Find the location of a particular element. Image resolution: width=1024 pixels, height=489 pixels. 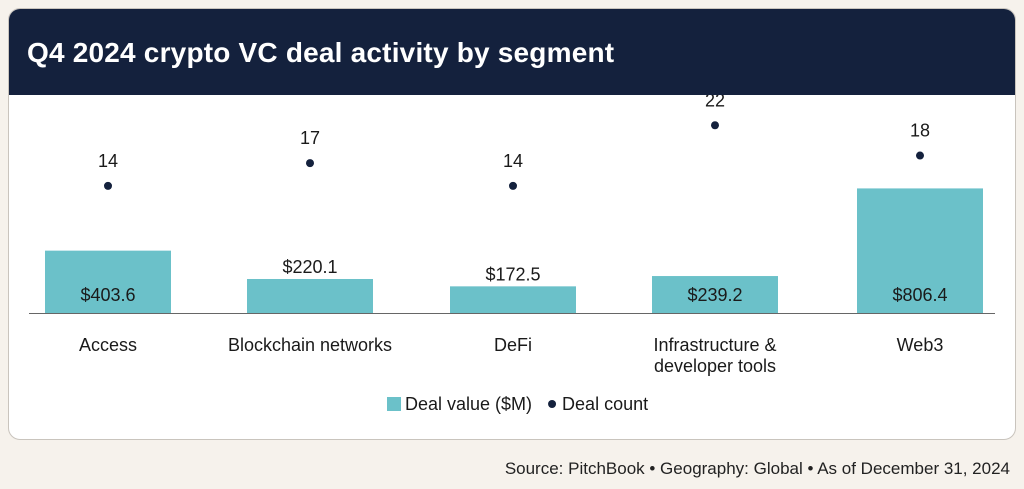

bar-value-label: $403.6 is located at coordinates (107, 295).